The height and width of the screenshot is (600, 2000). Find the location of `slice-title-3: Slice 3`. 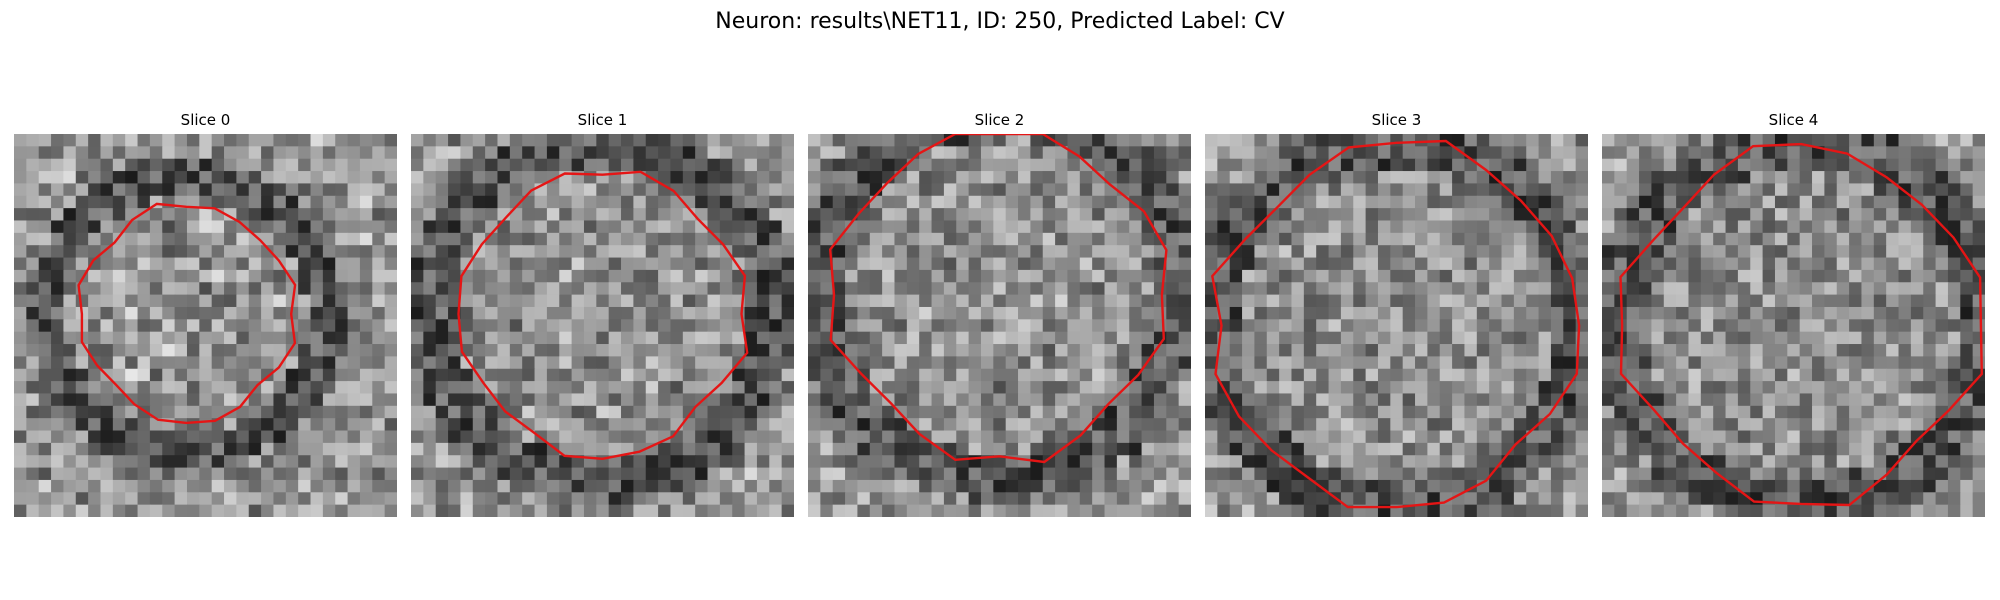

slice-title-3: Slice 3 is located at coordinates (1396, 120).